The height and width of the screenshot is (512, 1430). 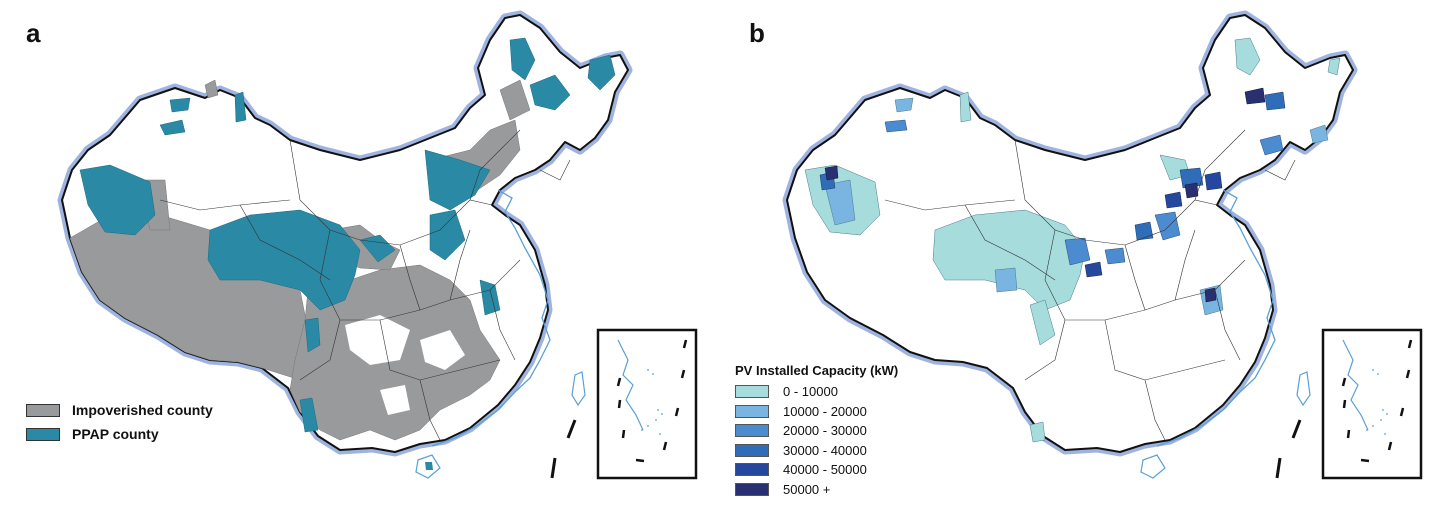 What do you see at coordinates (490, 297) in the screenshot?
I see `central-ppap` at bounding box center [490, 297].